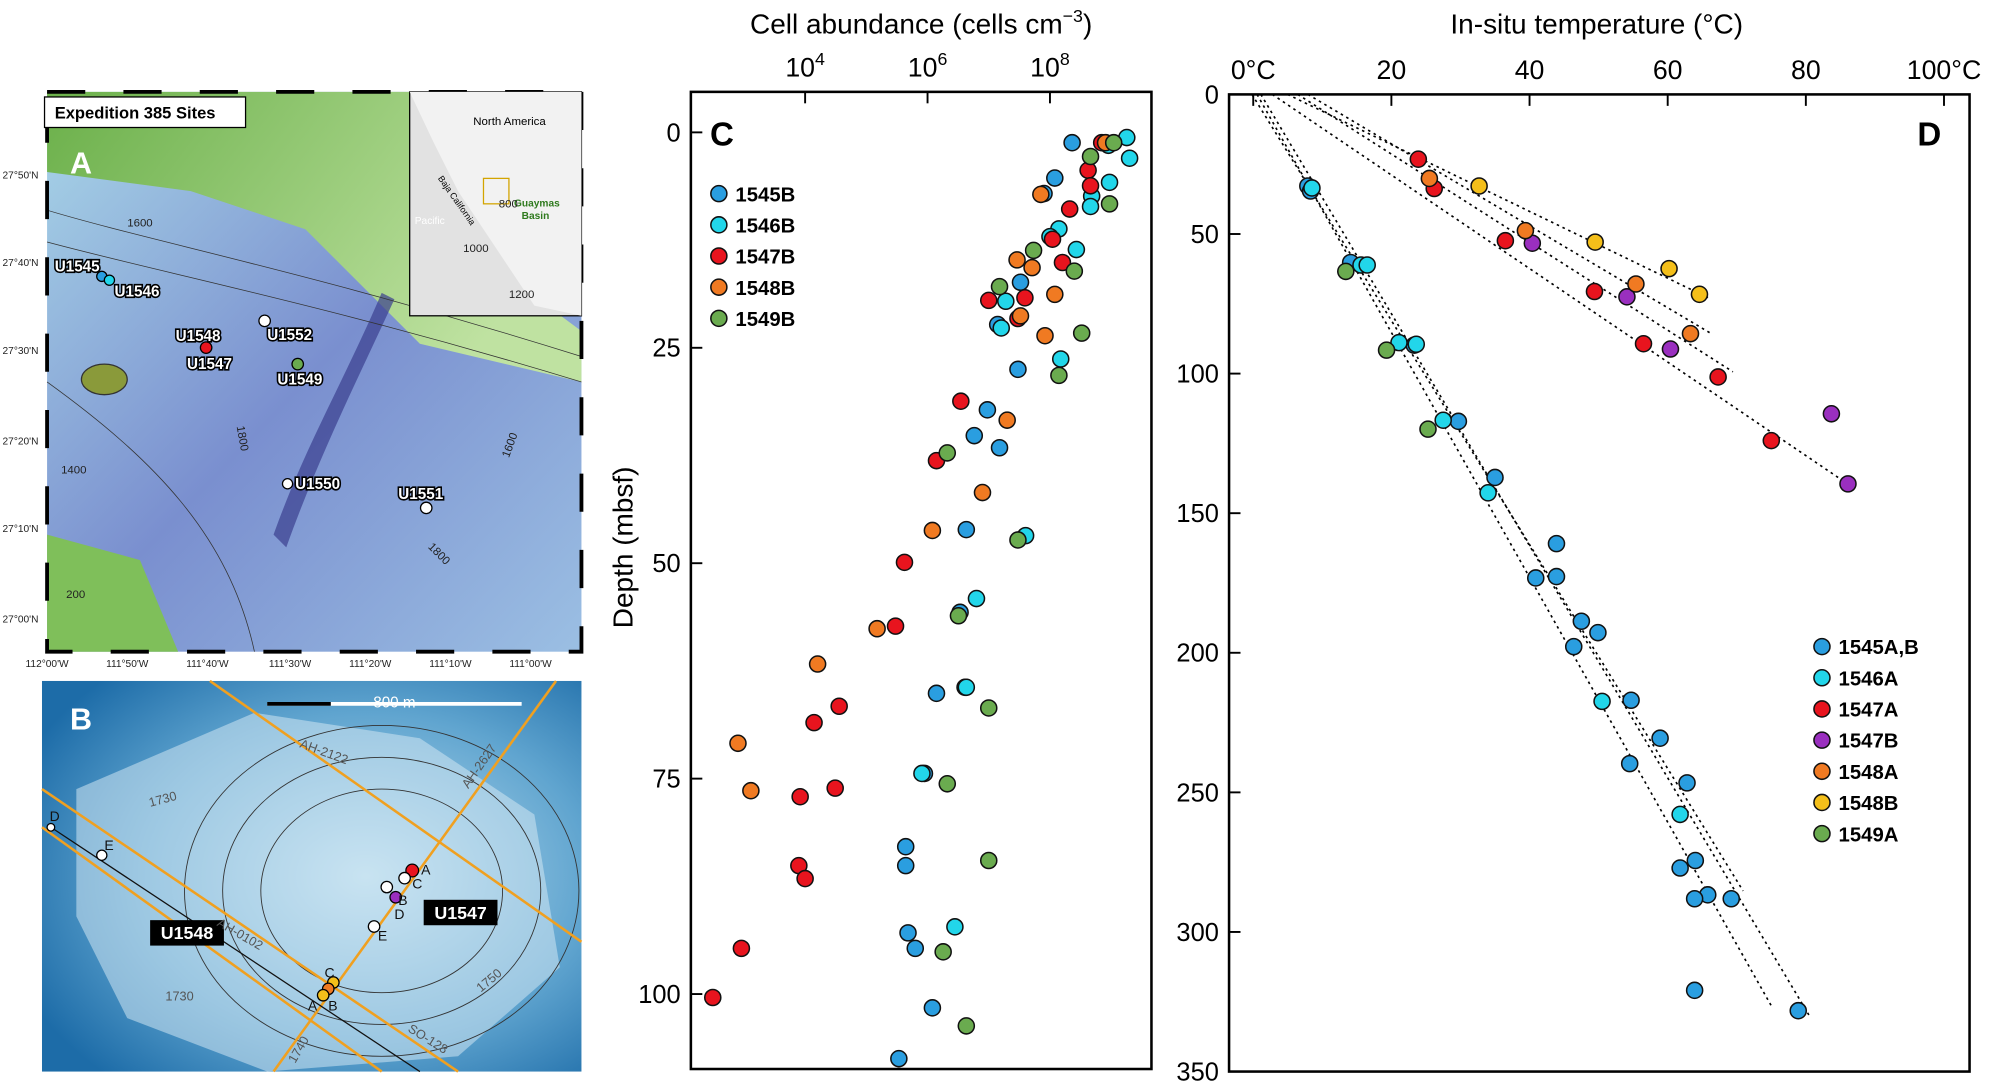  What do you see at coordinates (1806, 70) in the screenshot?
I see `x-tick-label: 80` at bounding box center [1806, 70].